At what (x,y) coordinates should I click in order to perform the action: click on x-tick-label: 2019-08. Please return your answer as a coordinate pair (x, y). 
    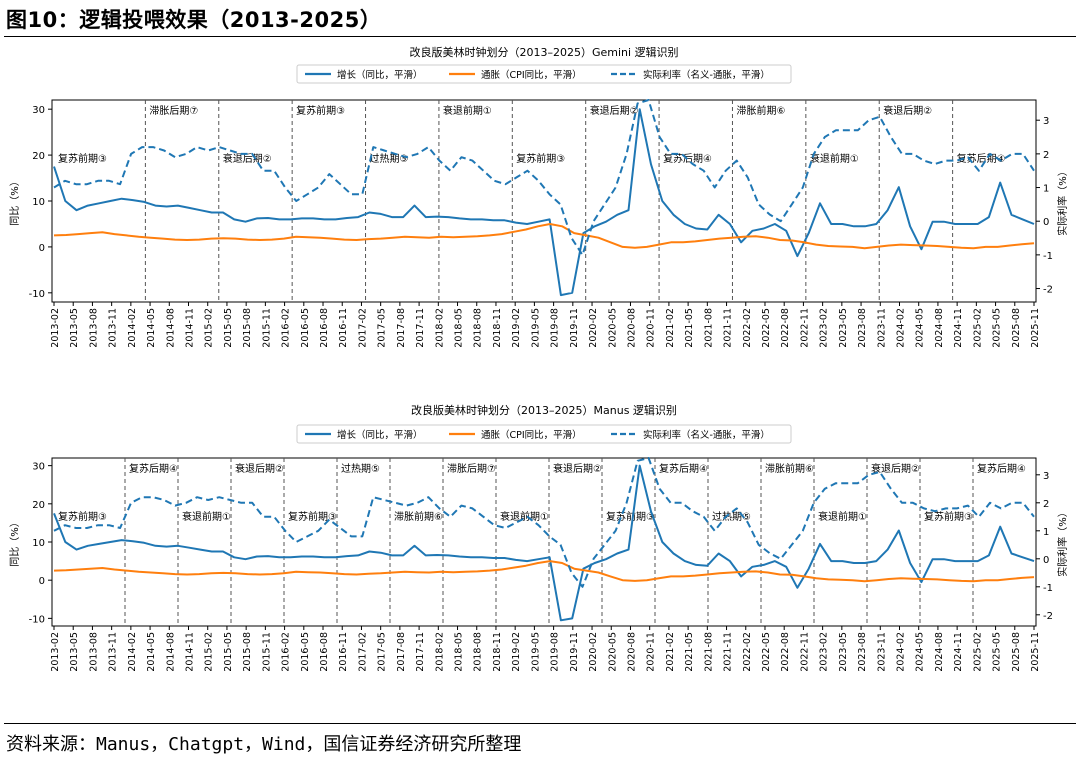
    Looking at the image, I should click on (555, 652).